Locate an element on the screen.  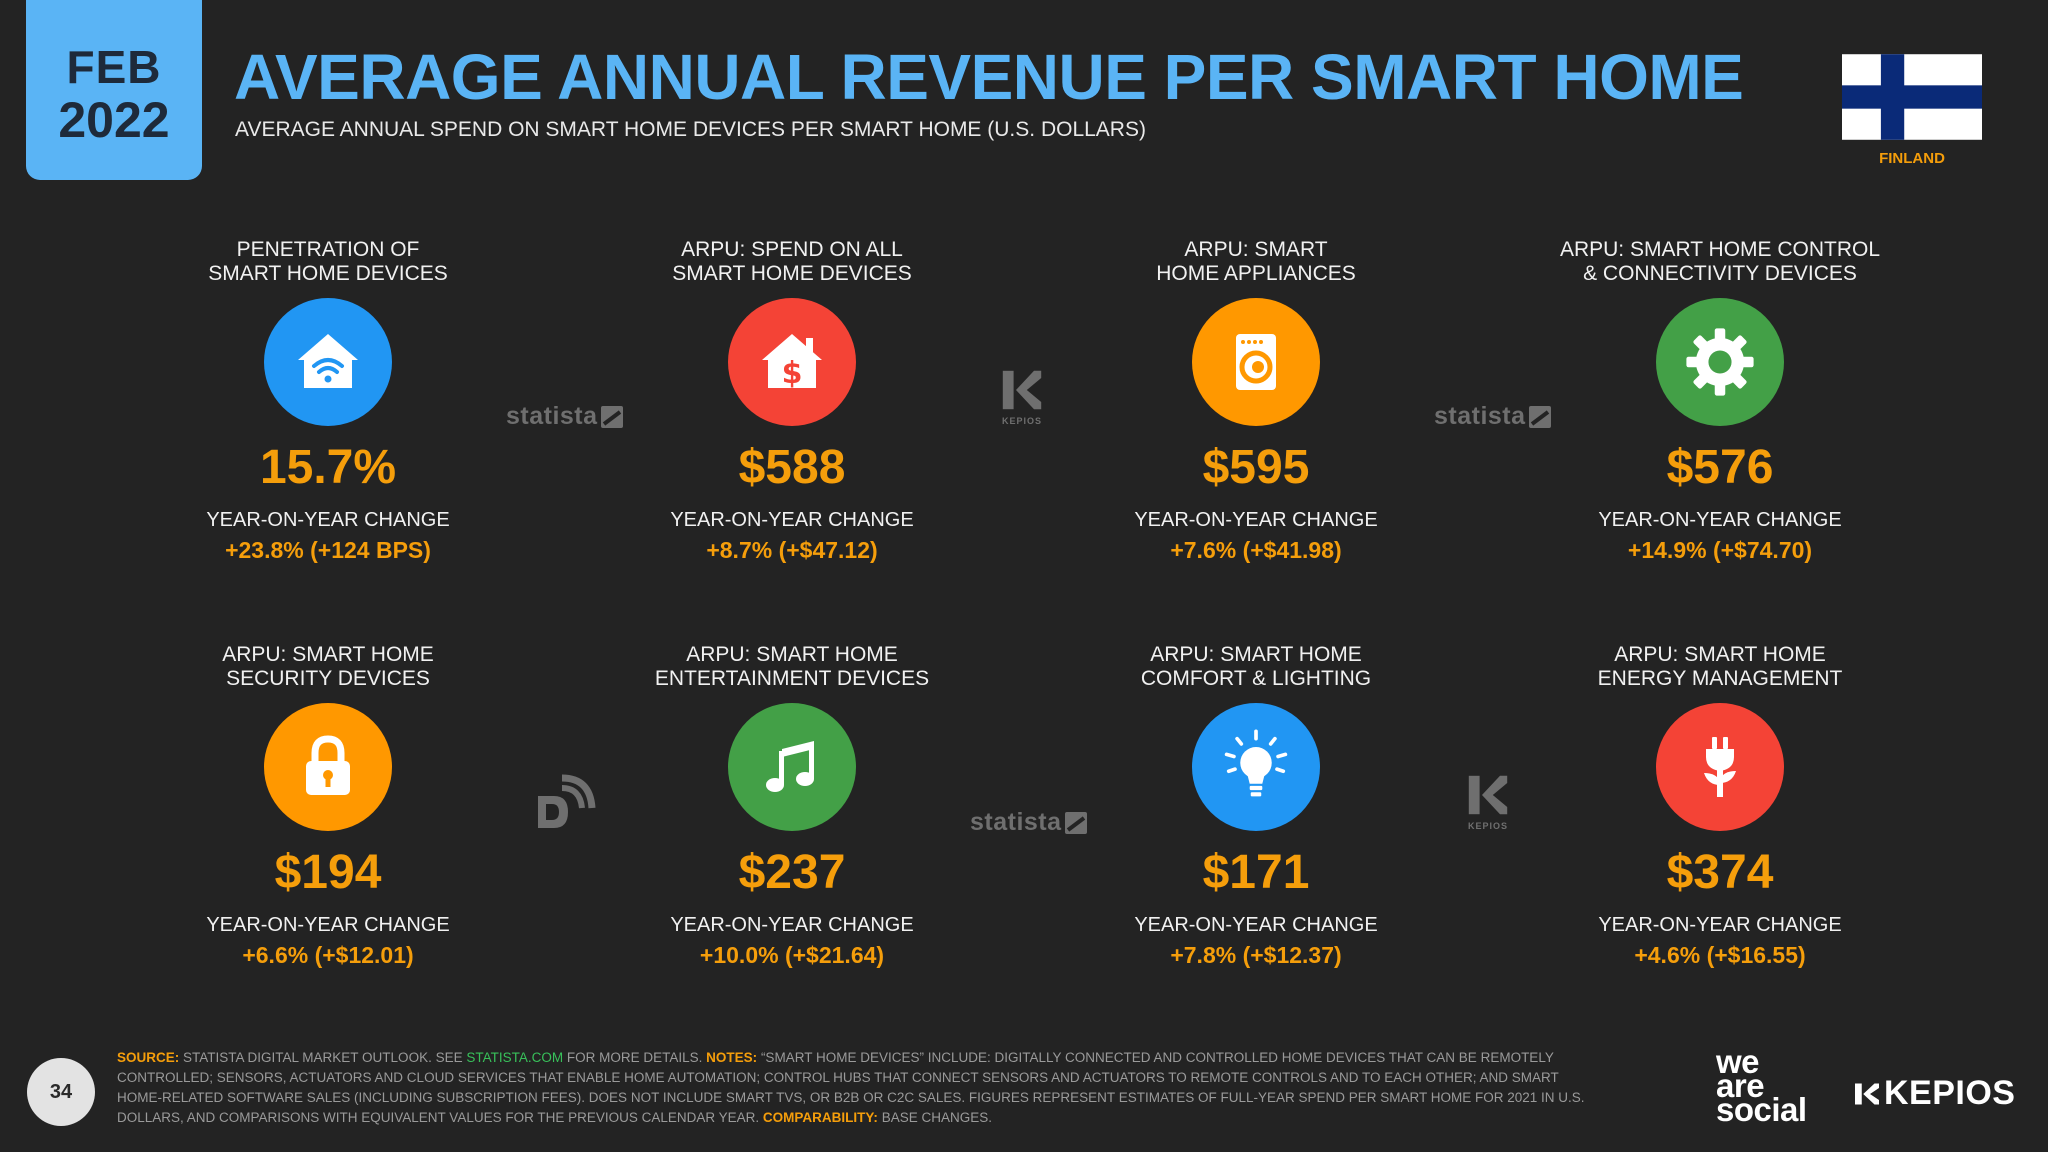
stat-label-line: HOME APPLIANCES is located at coordinates (1256, 273).